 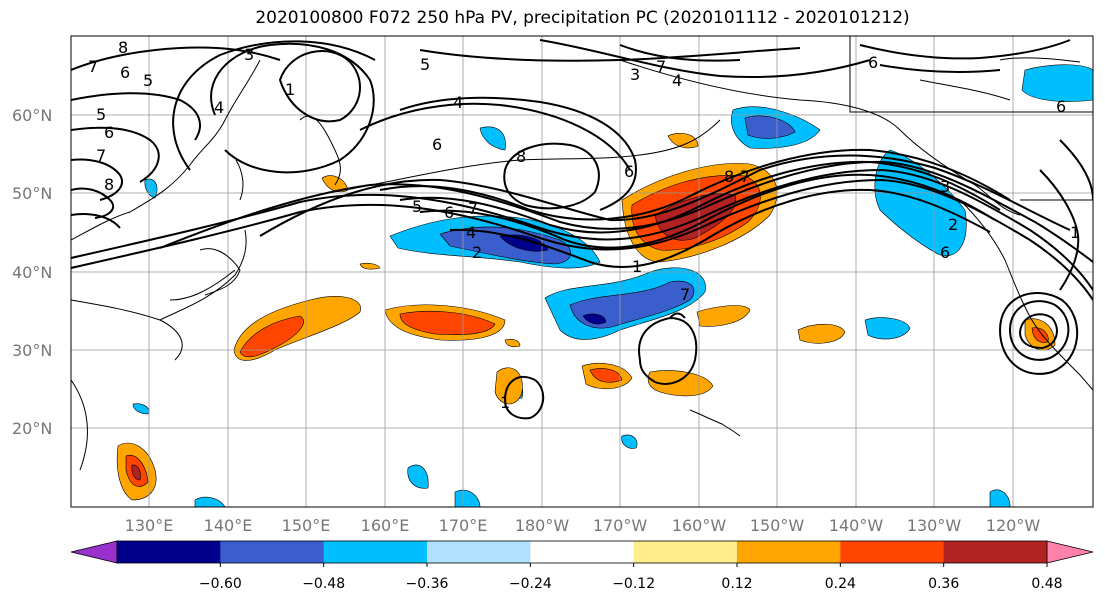 What do you see at coordinates (141, 409) in the screenshot?
I see `neg-anomaly-small5` at bounding box center [141, 409].